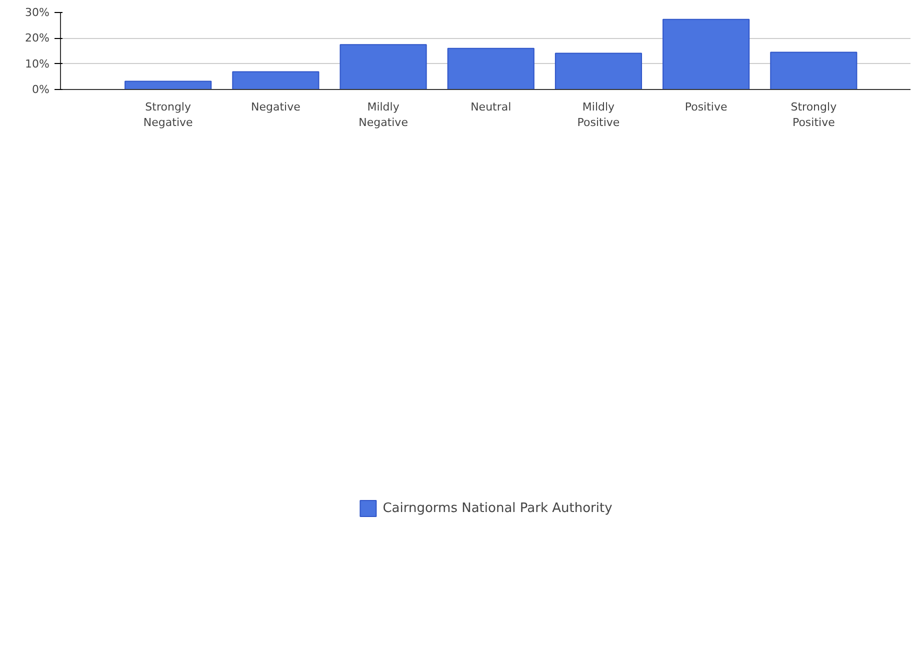  What do you see at coordinates (598, 115) in the screenshot?
I see `x-tick-label: Mildly Positive` at bounding box center [598, 115].